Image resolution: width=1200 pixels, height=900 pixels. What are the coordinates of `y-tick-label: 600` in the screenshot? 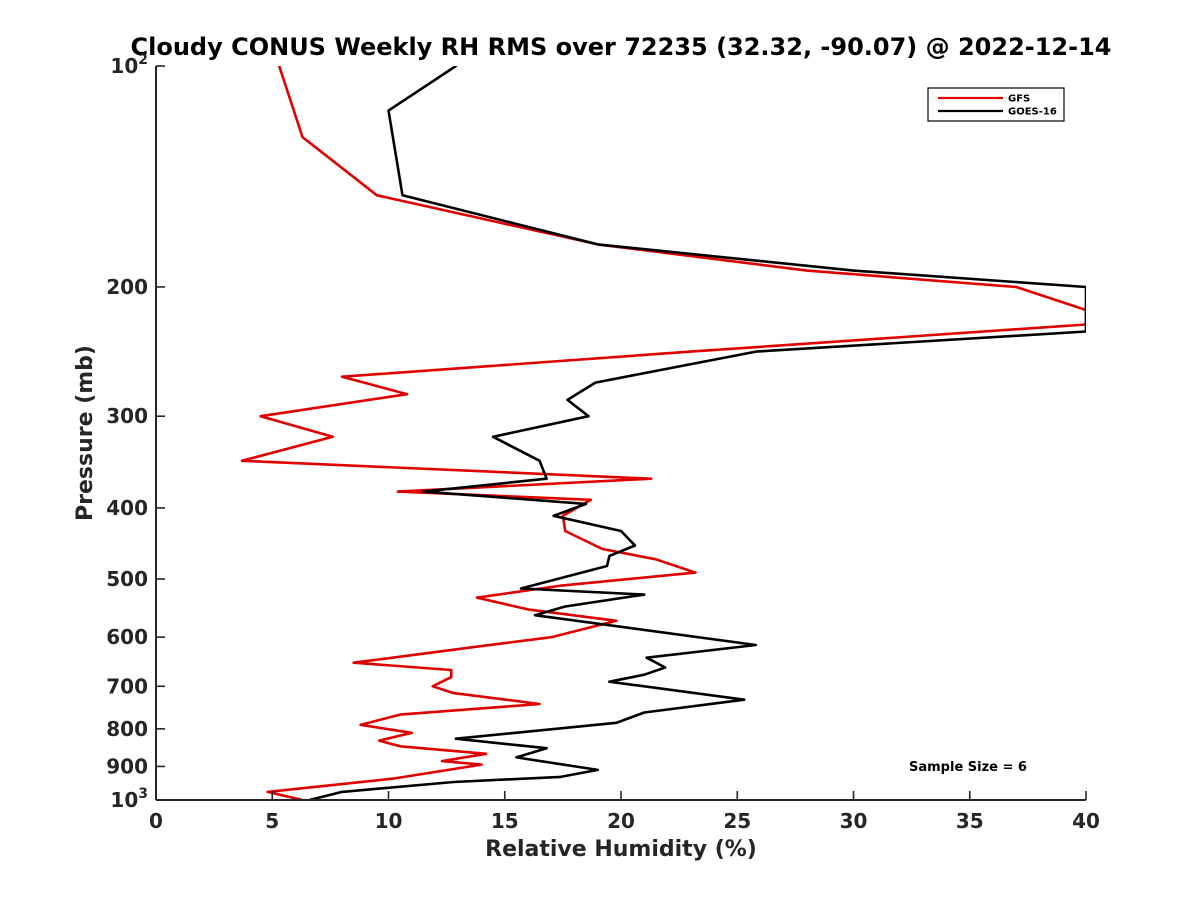 It's located at (127, 637).